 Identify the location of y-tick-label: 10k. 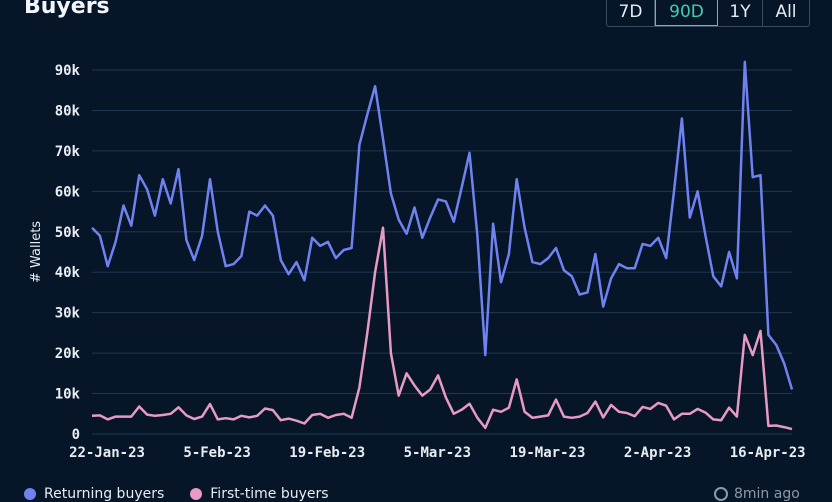
(68, 395).